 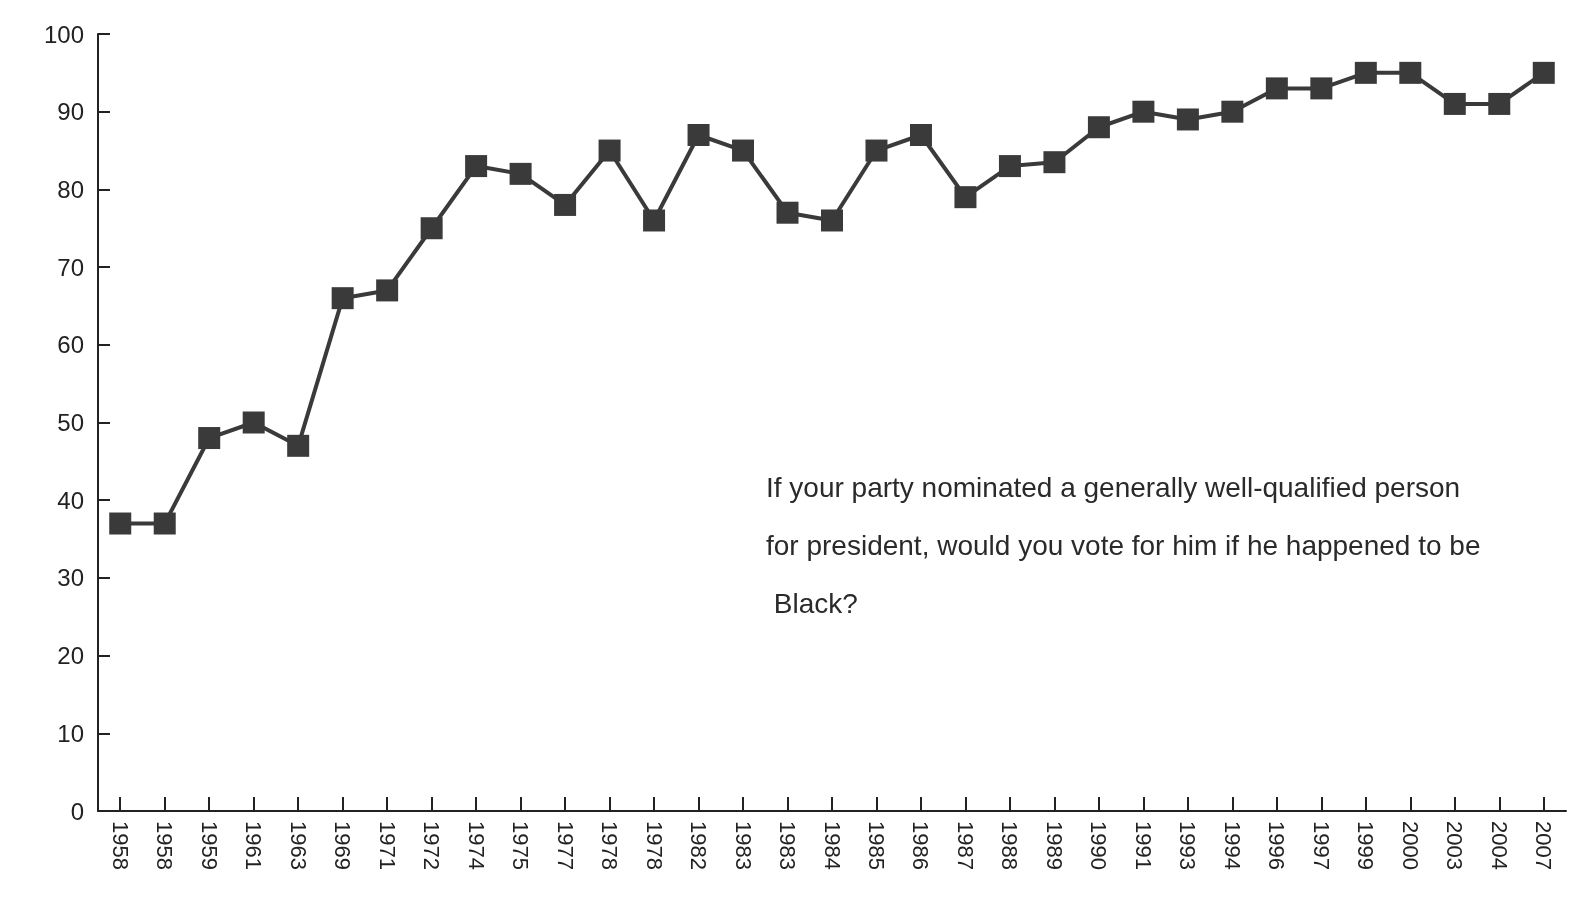 What do you see at coordinates (70, 656) in the screenshot?
I see `y-tick-label: 20` at bounding box center [70, 656].